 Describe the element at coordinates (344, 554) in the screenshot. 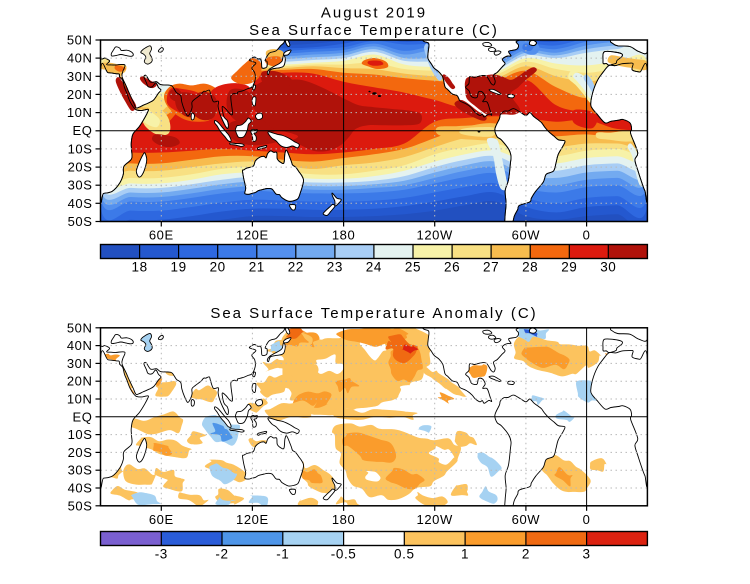

I see `svg-text: -0.5` at that location.